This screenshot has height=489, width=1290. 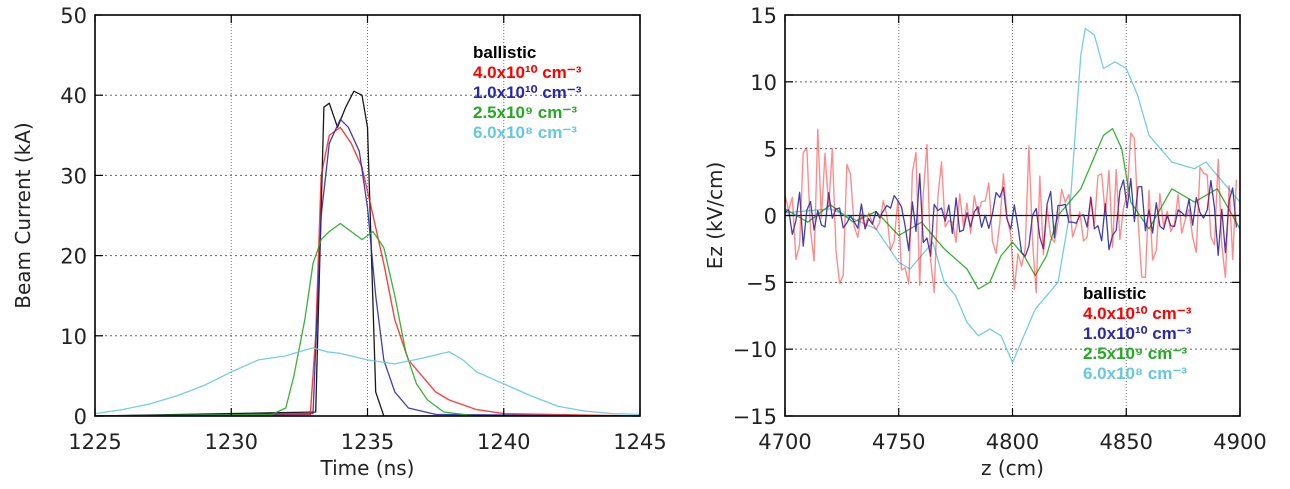 I want to click on x-tick-label: 4900, so click(x=1239, y=442).